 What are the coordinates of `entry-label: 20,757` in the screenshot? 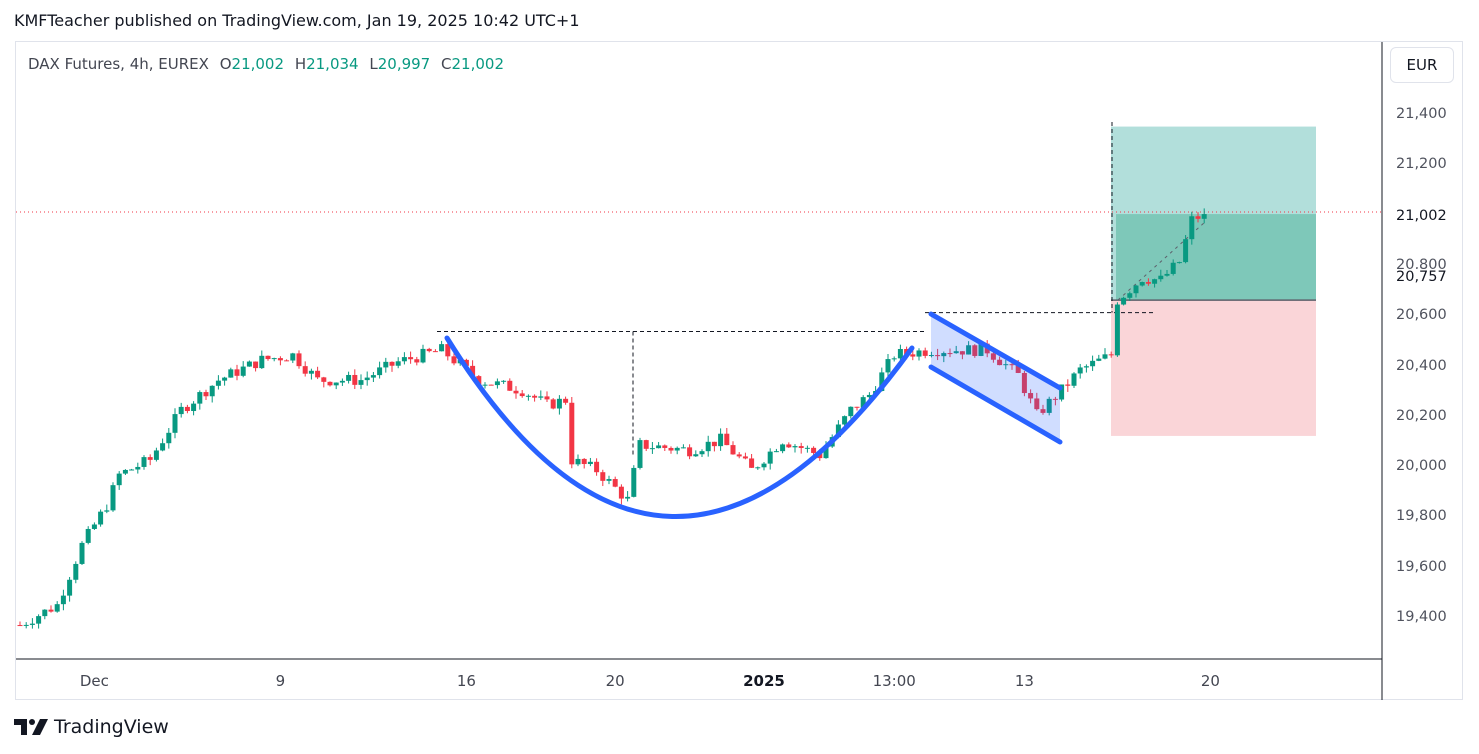 It's located at (1421, 277).